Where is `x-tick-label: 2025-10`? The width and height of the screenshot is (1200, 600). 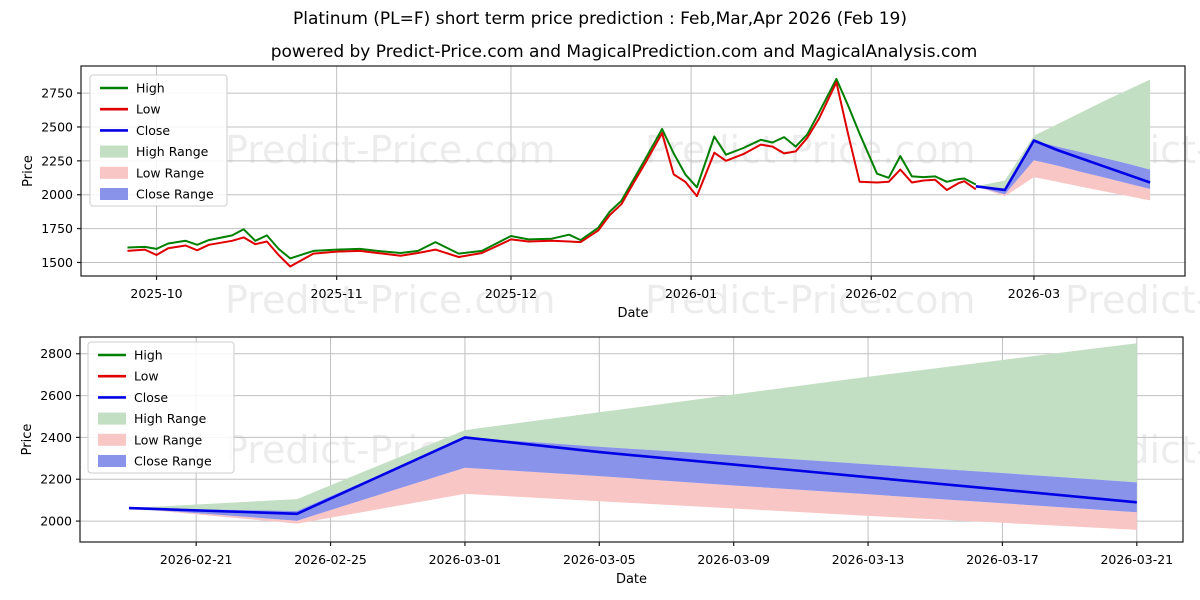
x-tick-label: 2025-10 is located at coordinates (156, 293).